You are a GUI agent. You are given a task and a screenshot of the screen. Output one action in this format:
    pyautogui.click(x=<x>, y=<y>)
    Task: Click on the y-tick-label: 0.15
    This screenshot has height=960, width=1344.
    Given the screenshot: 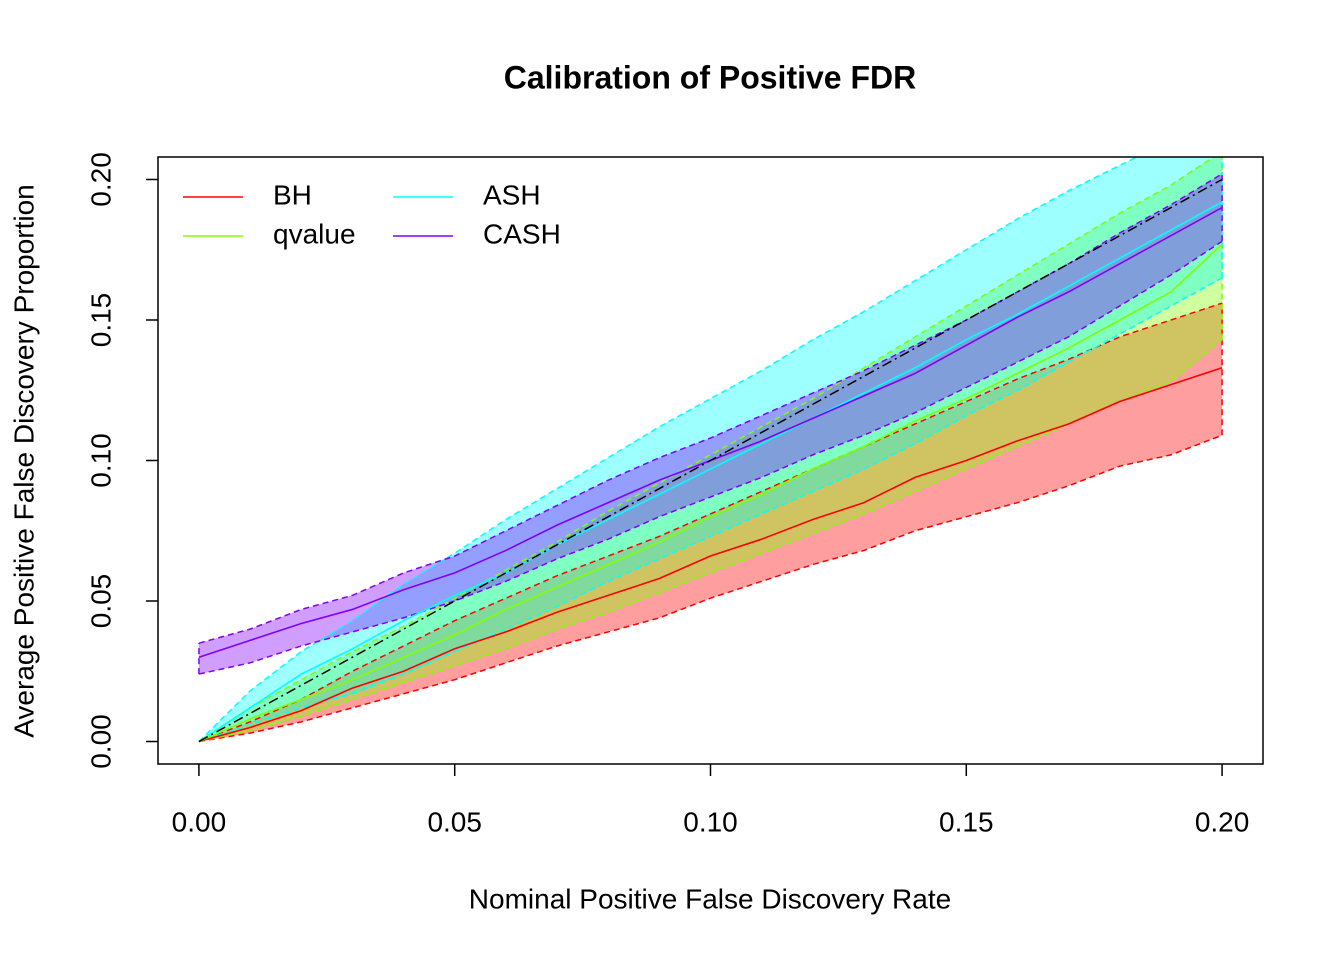 What is the action you would take?
    pyautogui.click(x=100, y=320)
    